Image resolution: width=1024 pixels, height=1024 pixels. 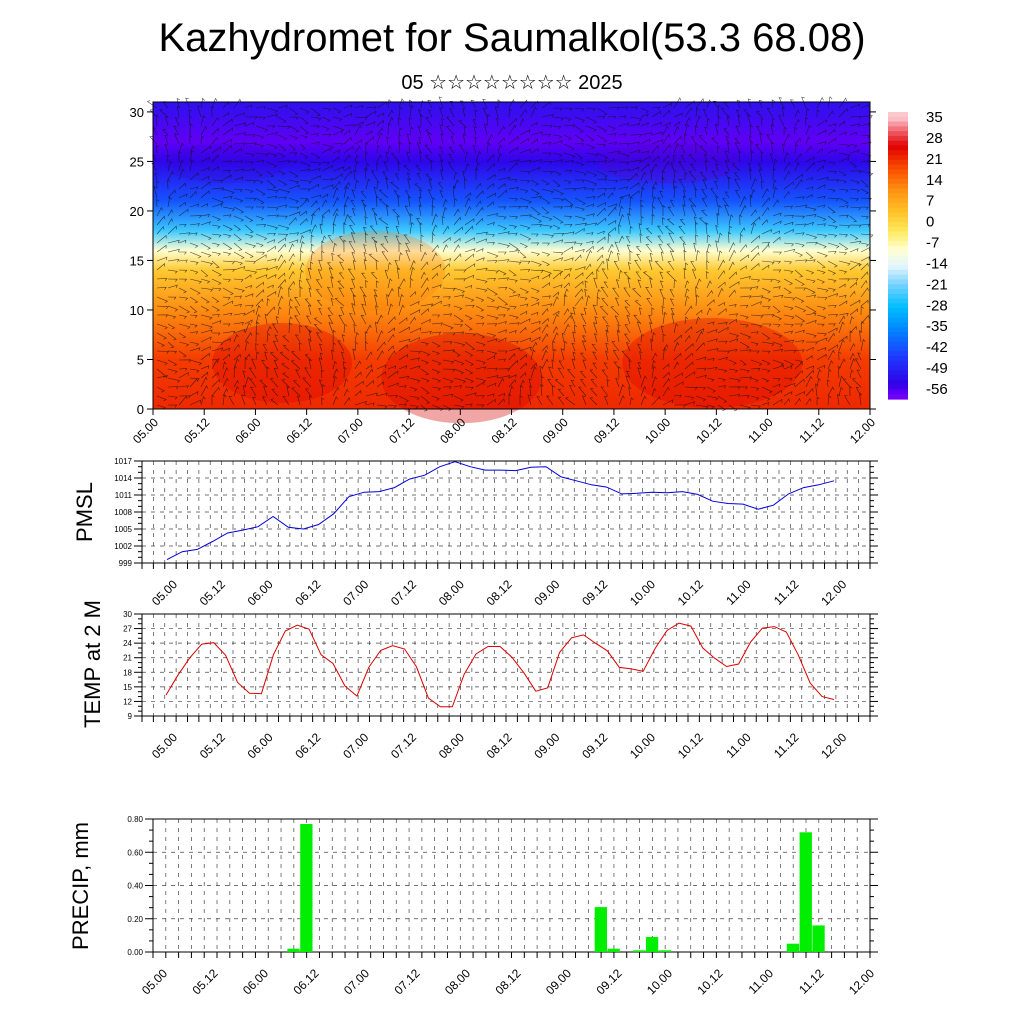 I want to click on x-tick-label: 05.12, so click(x=212, y=745).